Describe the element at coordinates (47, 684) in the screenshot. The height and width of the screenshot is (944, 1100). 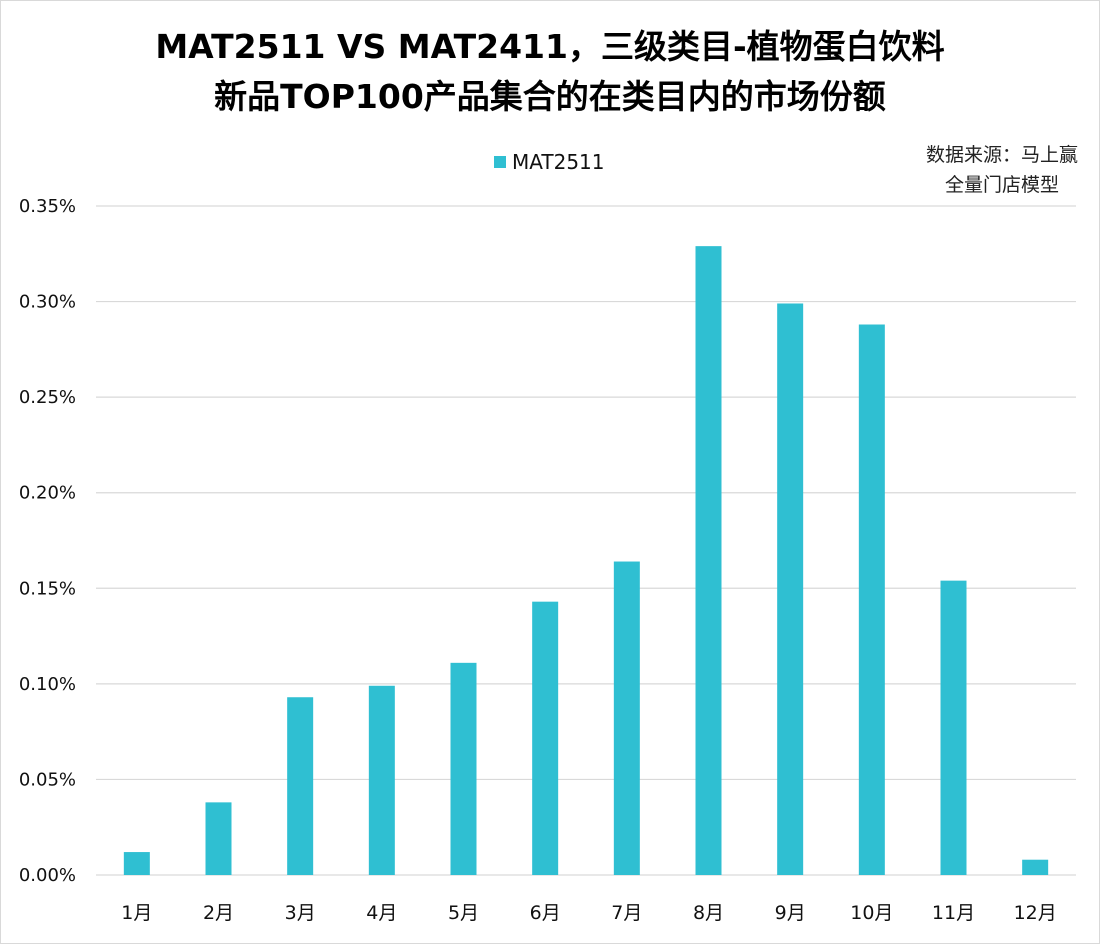
I see `y-tick-label-2: 0.10%` at that location.